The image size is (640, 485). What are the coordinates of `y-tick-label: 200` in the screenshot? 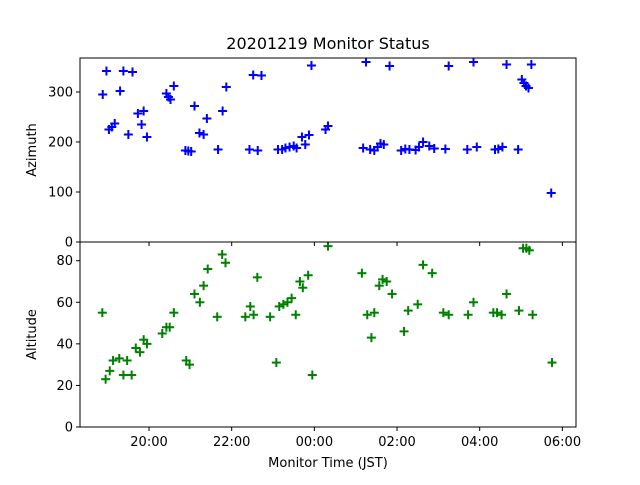 It's located at (60, 143).